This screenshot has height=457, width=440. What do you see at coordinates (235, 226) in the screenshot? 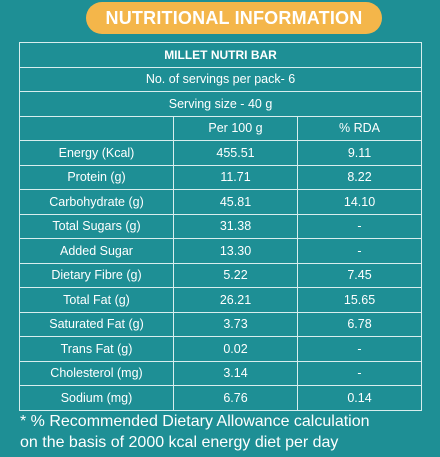
I see `per-100g-value: 31.38` at bounding box center [235, 226].